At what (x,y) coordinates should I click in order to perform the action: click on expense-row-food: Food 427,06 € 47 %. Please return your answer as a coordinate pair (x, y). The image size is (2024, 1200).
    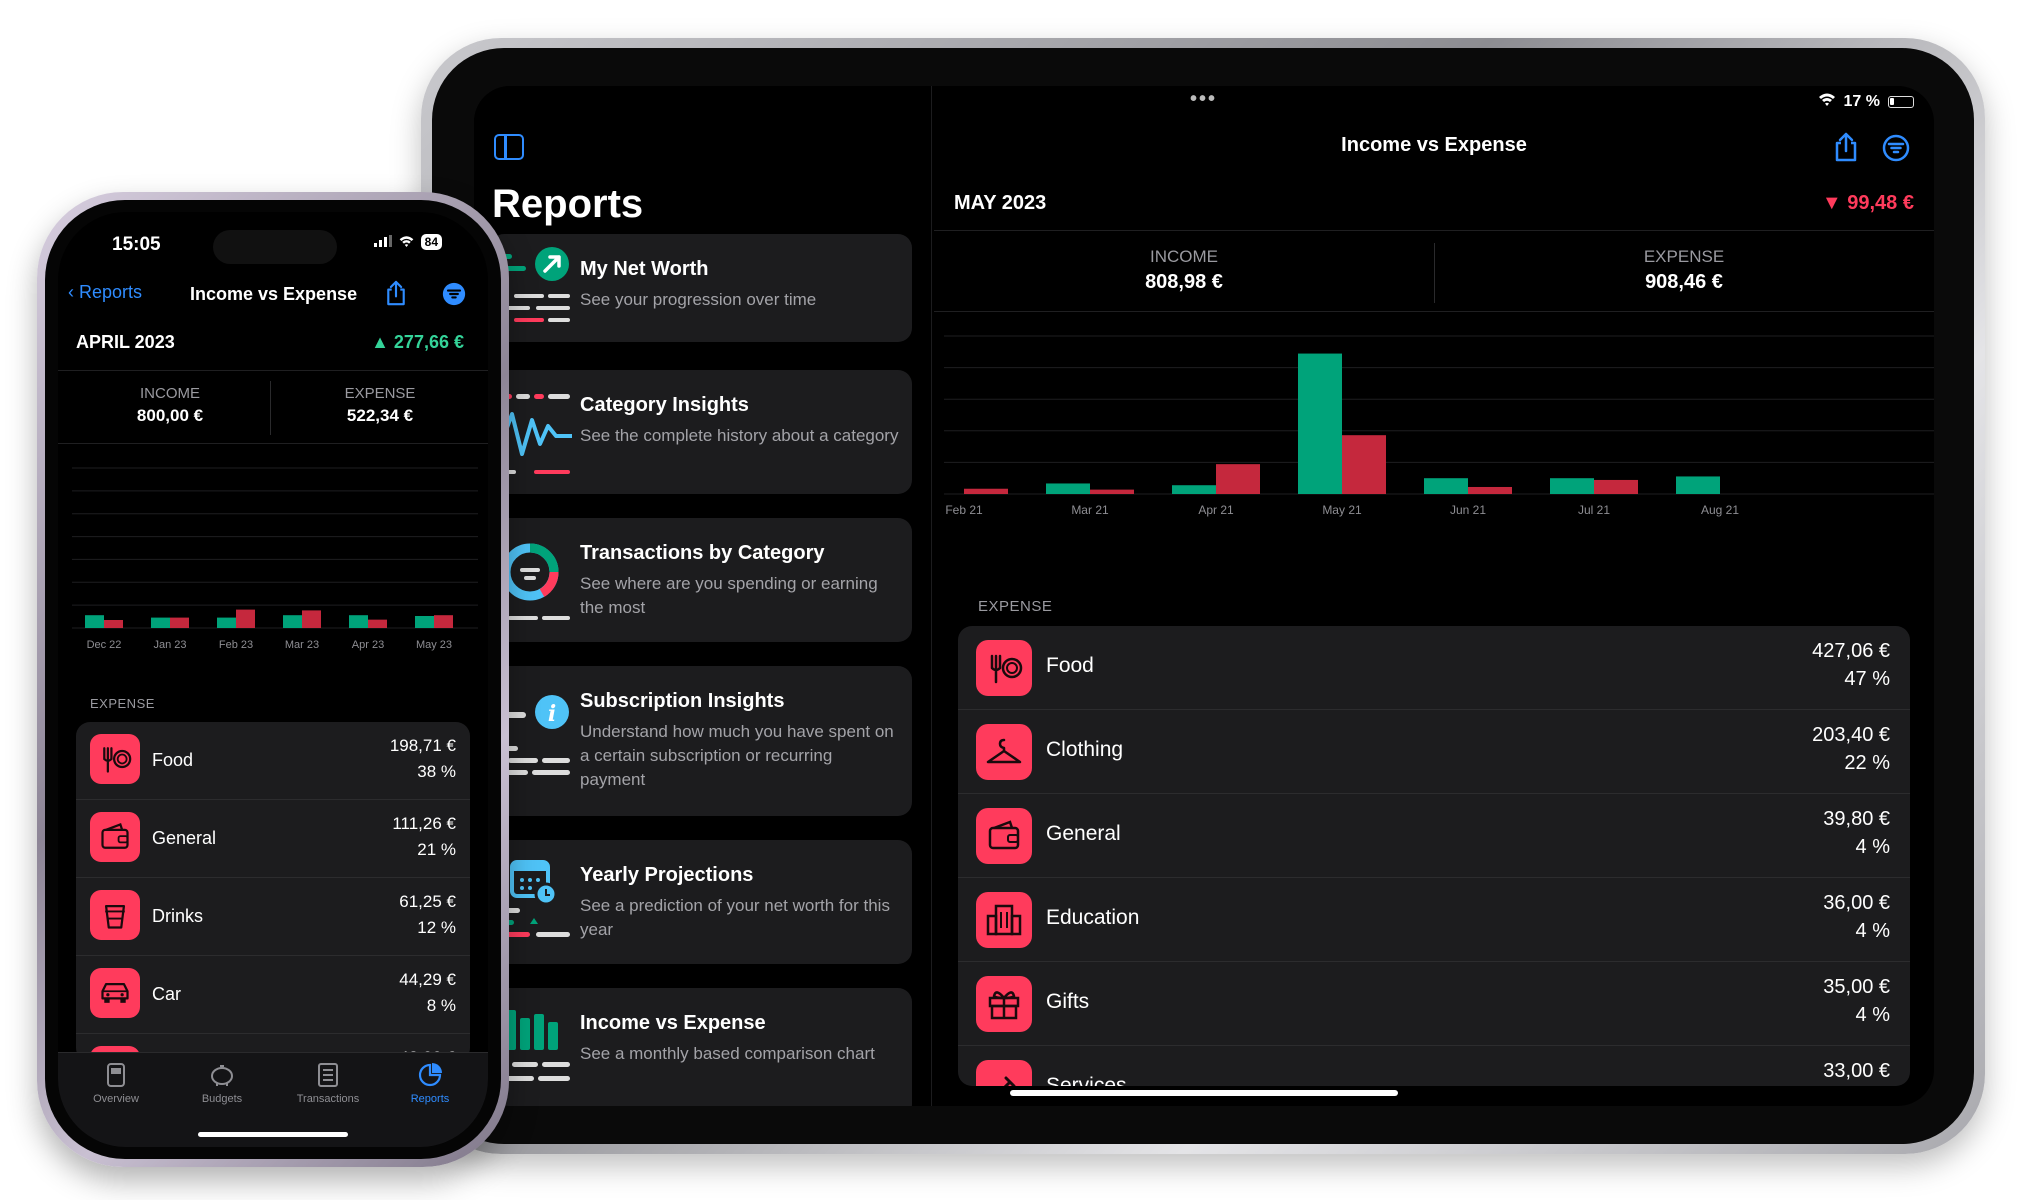
    Looking at the image, I should click on (1434, 668).